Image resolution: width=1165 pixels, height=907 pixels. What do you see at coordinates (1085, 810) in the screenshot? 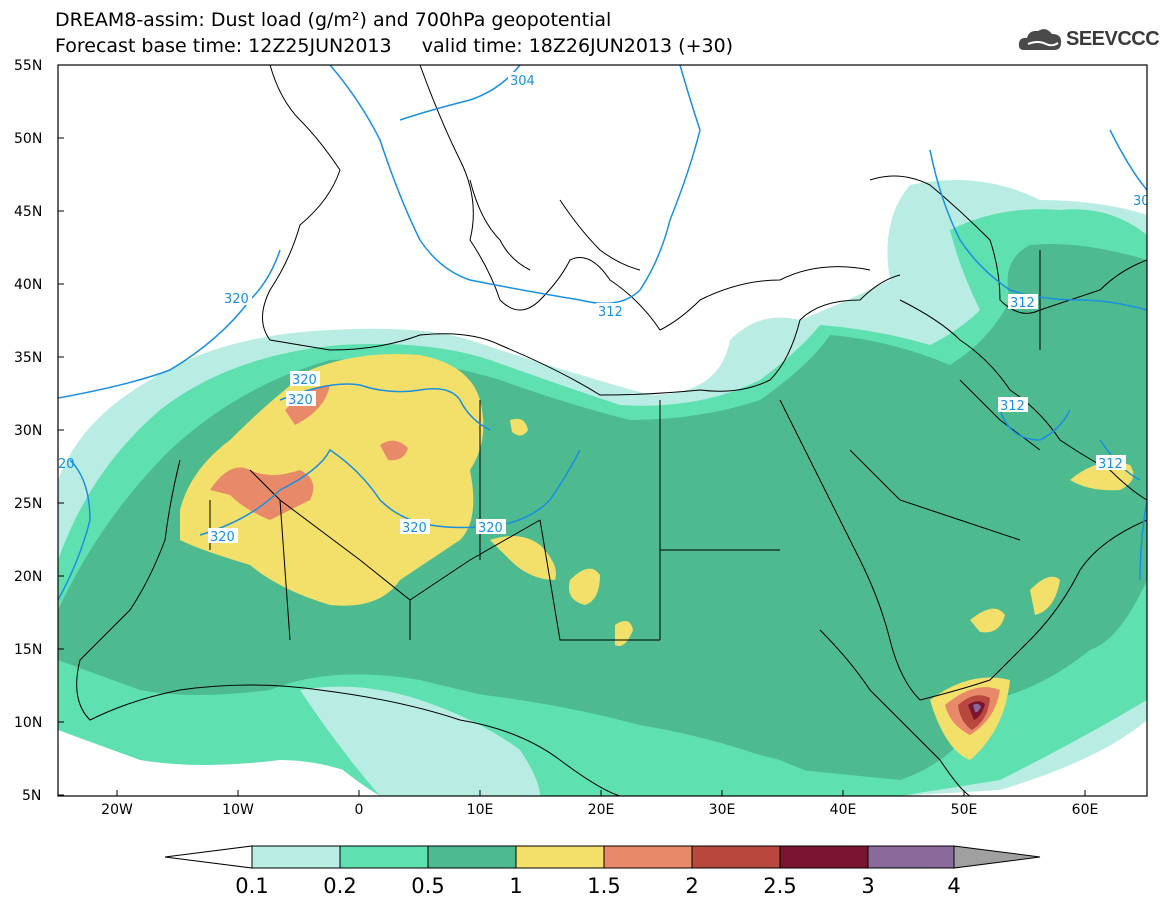
I see `lon-label: 60E` at bounding box center [1085, 810].